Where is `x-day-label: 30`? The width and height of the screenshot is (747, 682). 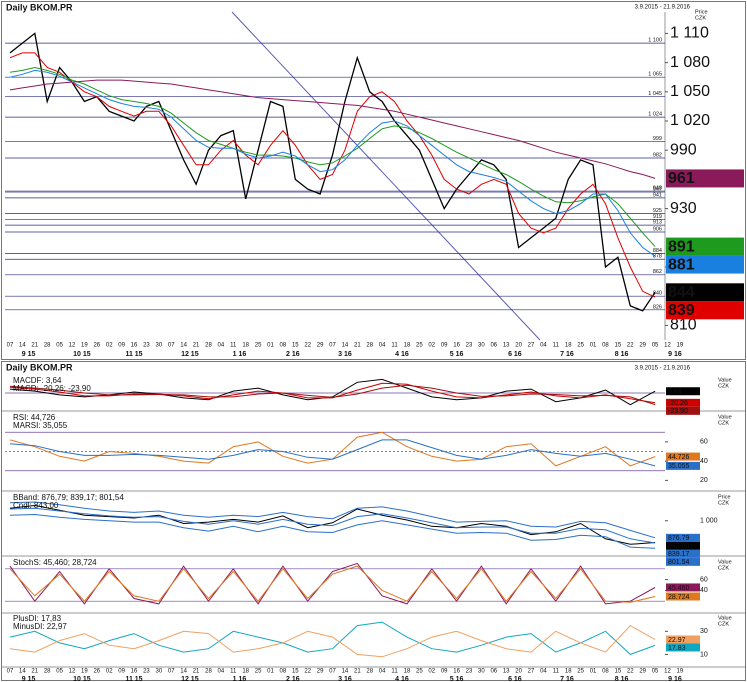 x-day-label: 30 is located at coordinates (481, 672).